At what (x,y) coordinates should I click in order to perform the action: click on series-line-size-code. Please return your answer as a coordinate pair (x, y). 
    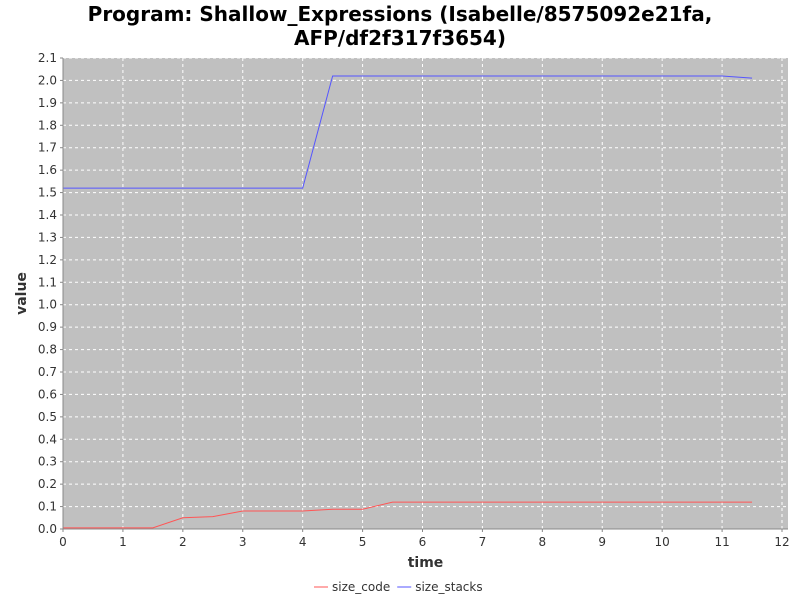
    Looking at the image, I should click on (408, 515).